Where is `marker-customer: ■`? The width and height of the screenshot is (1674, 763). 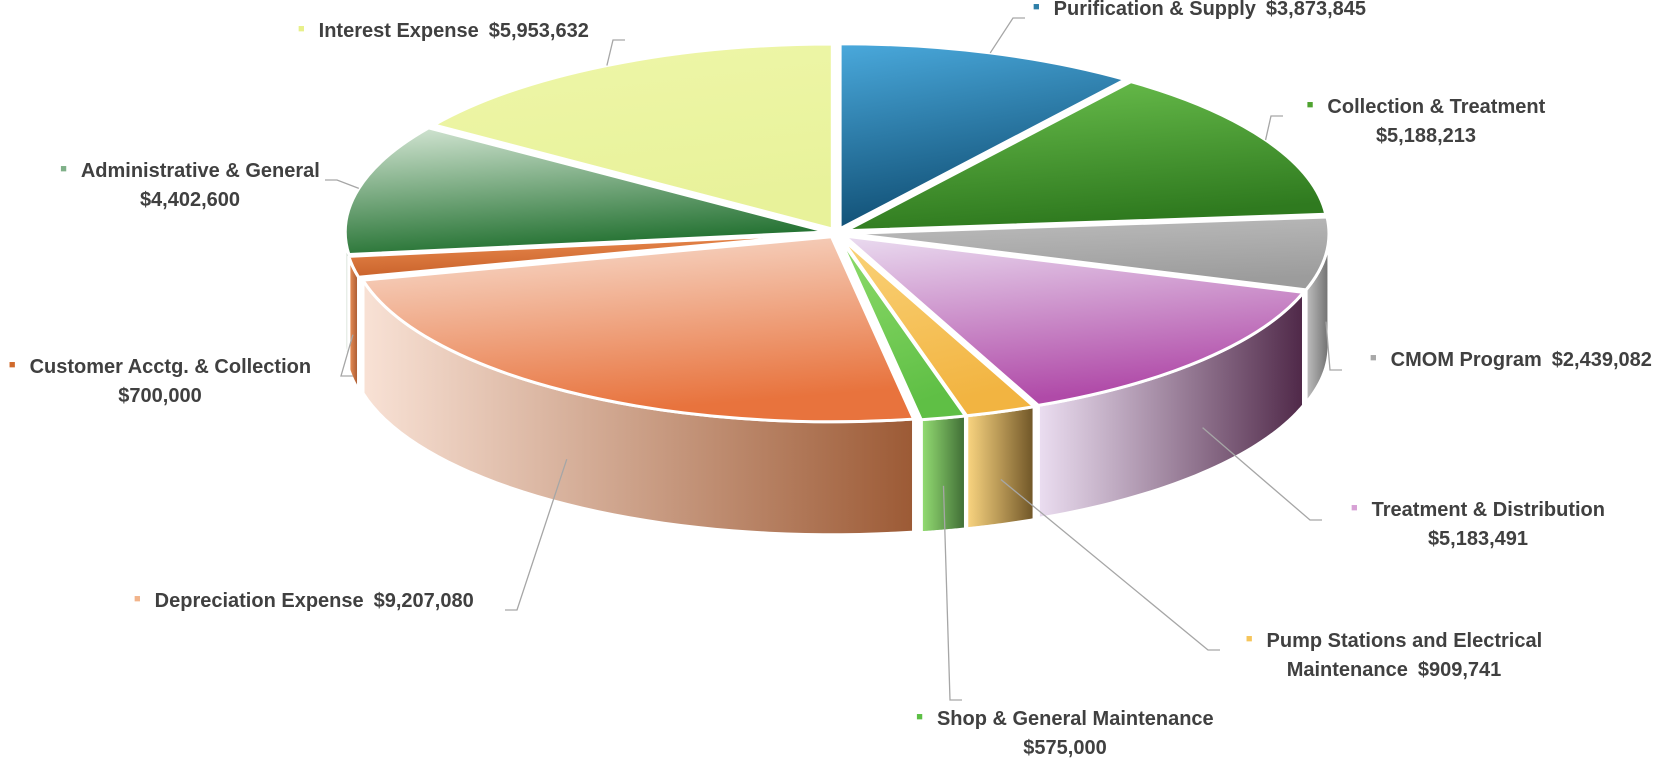
marker-customer: ■ is located at coordinates (12, 365).